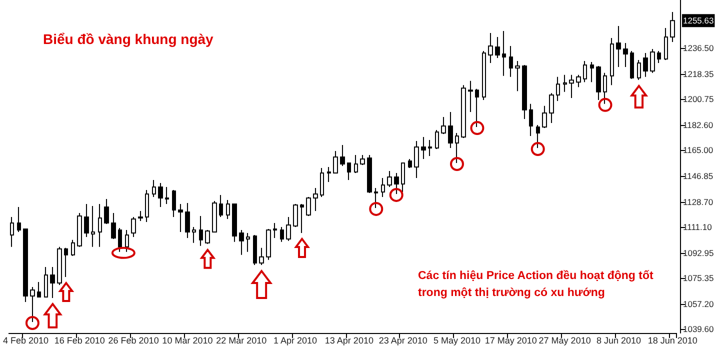  What do you see at coordinates (698, 21) in the screenshot?
I see `text: 1255.63` at bounding box center [698, 21].